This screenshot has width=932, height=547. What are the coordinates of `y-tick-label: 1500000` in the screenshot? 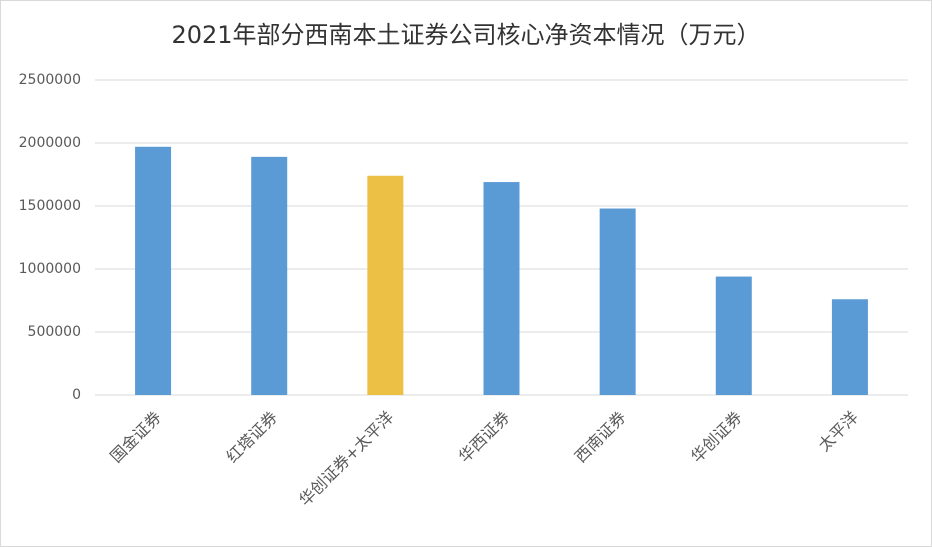 It's located at (50, 206).